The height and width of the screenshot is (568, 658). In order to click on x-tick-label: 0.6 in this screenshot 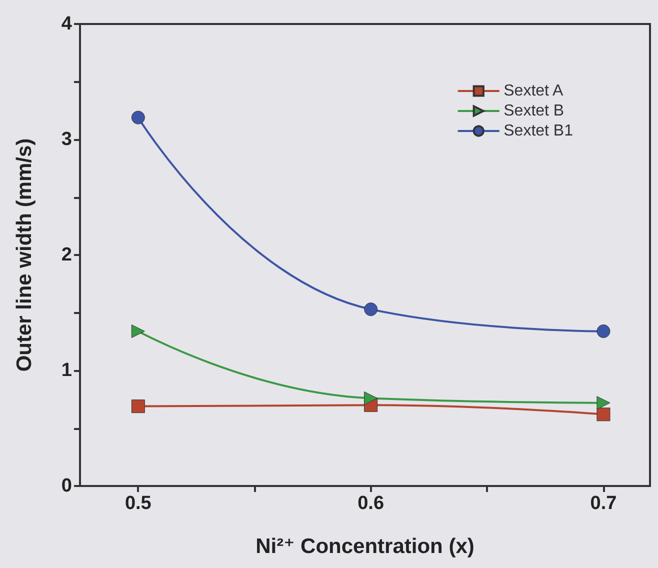, I will do `click(371, 503)`.